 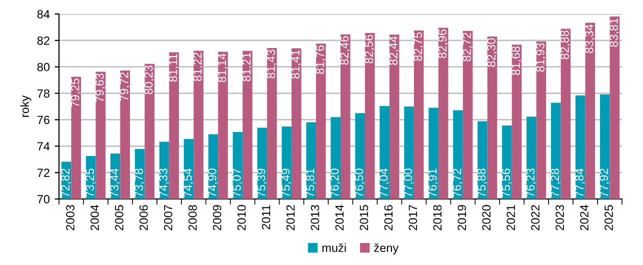 I want to click on x-tick-label: 2025, so click(x=608, y=217).